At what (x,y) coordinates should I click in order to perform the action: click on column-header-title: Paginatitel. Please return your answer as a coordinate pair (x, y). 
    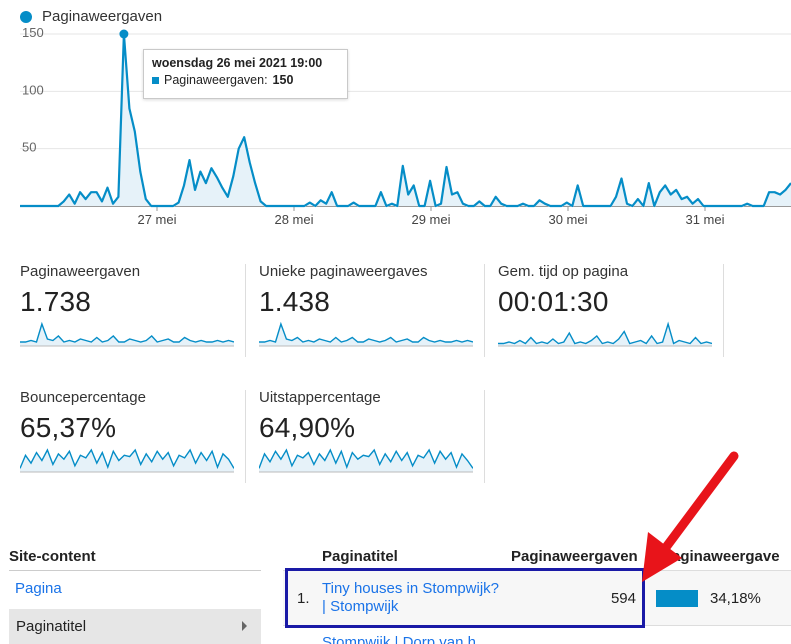
    Looking at the image, I should click on (360, 556).